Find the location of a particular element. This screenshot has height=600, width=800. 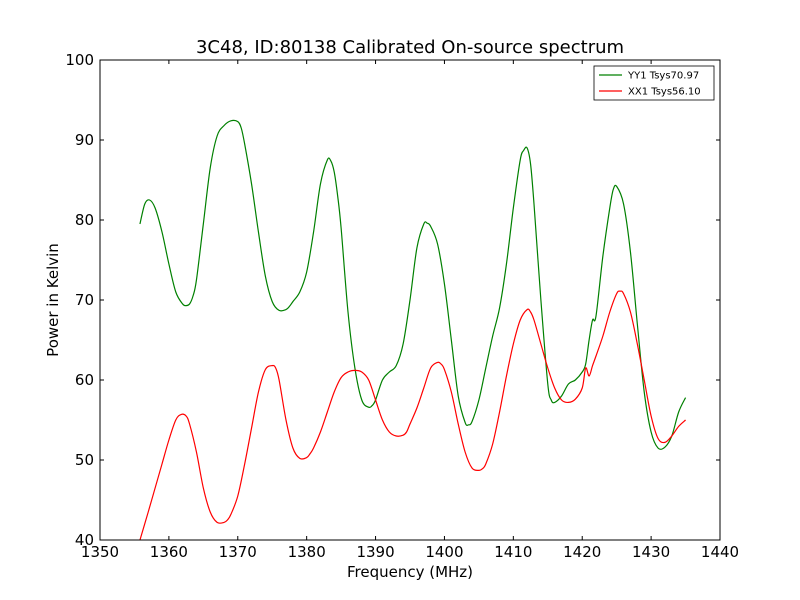

x-tick-label: 1410 is located at coordinates (513, 552).